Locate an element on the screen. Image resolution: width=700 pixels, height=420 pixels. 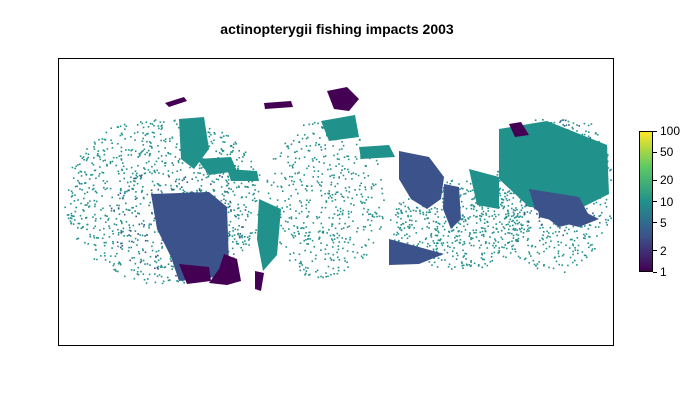
southeast-pacific-region is located at coordinates (190, 236).